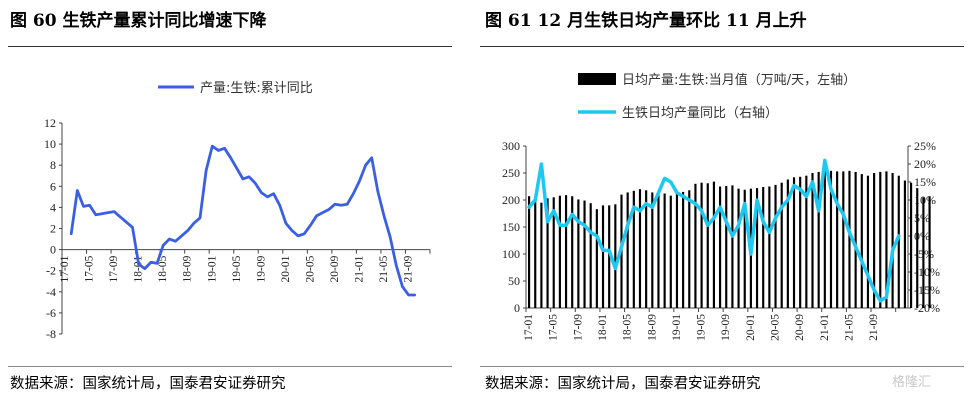  What do you see at coordinates (925, 146) in the screenshot?
I see `right-right-y-tick-label: 25%` at bounding box center [925, 146].